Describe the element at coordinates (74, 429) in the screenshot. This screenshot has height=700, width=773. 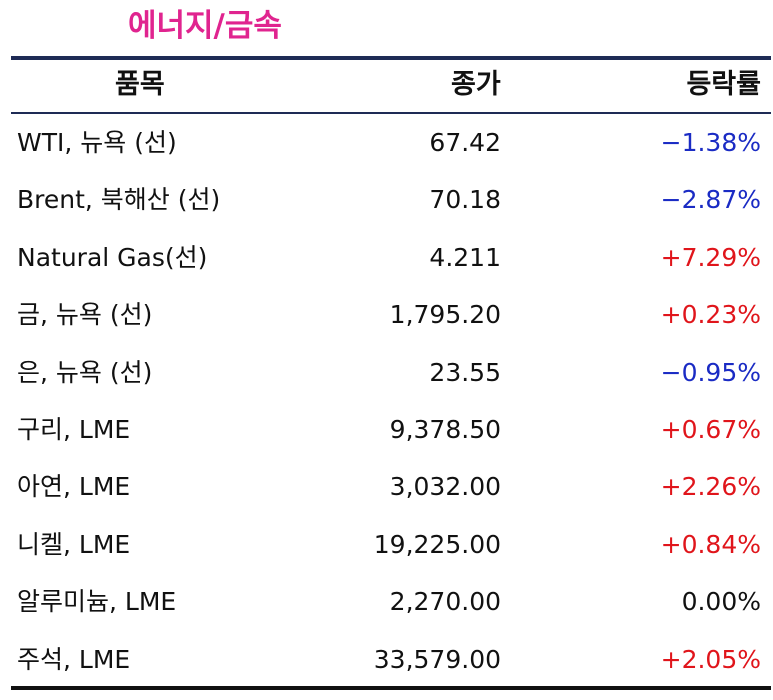
I see `row-item: 구리, LME` at that location.